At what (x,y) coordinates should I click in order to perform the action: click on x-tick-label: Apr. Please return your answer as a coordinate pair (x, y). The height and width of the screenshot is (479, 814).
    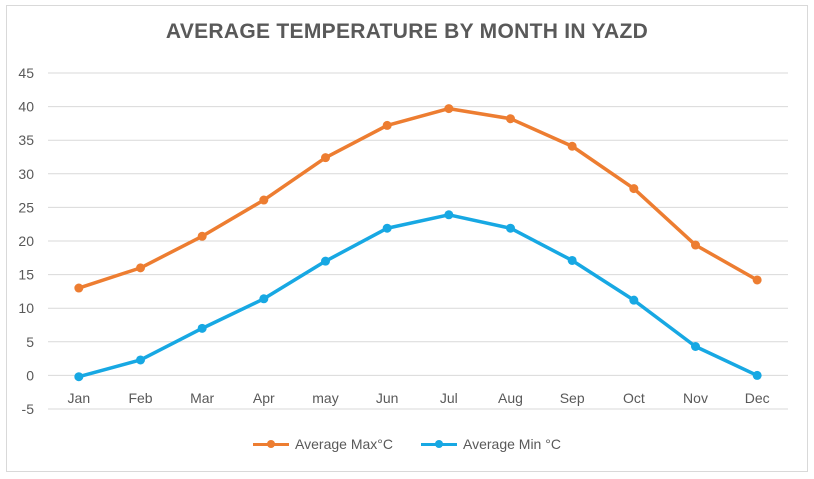
    Looking at the image, I should click on (264, 398).